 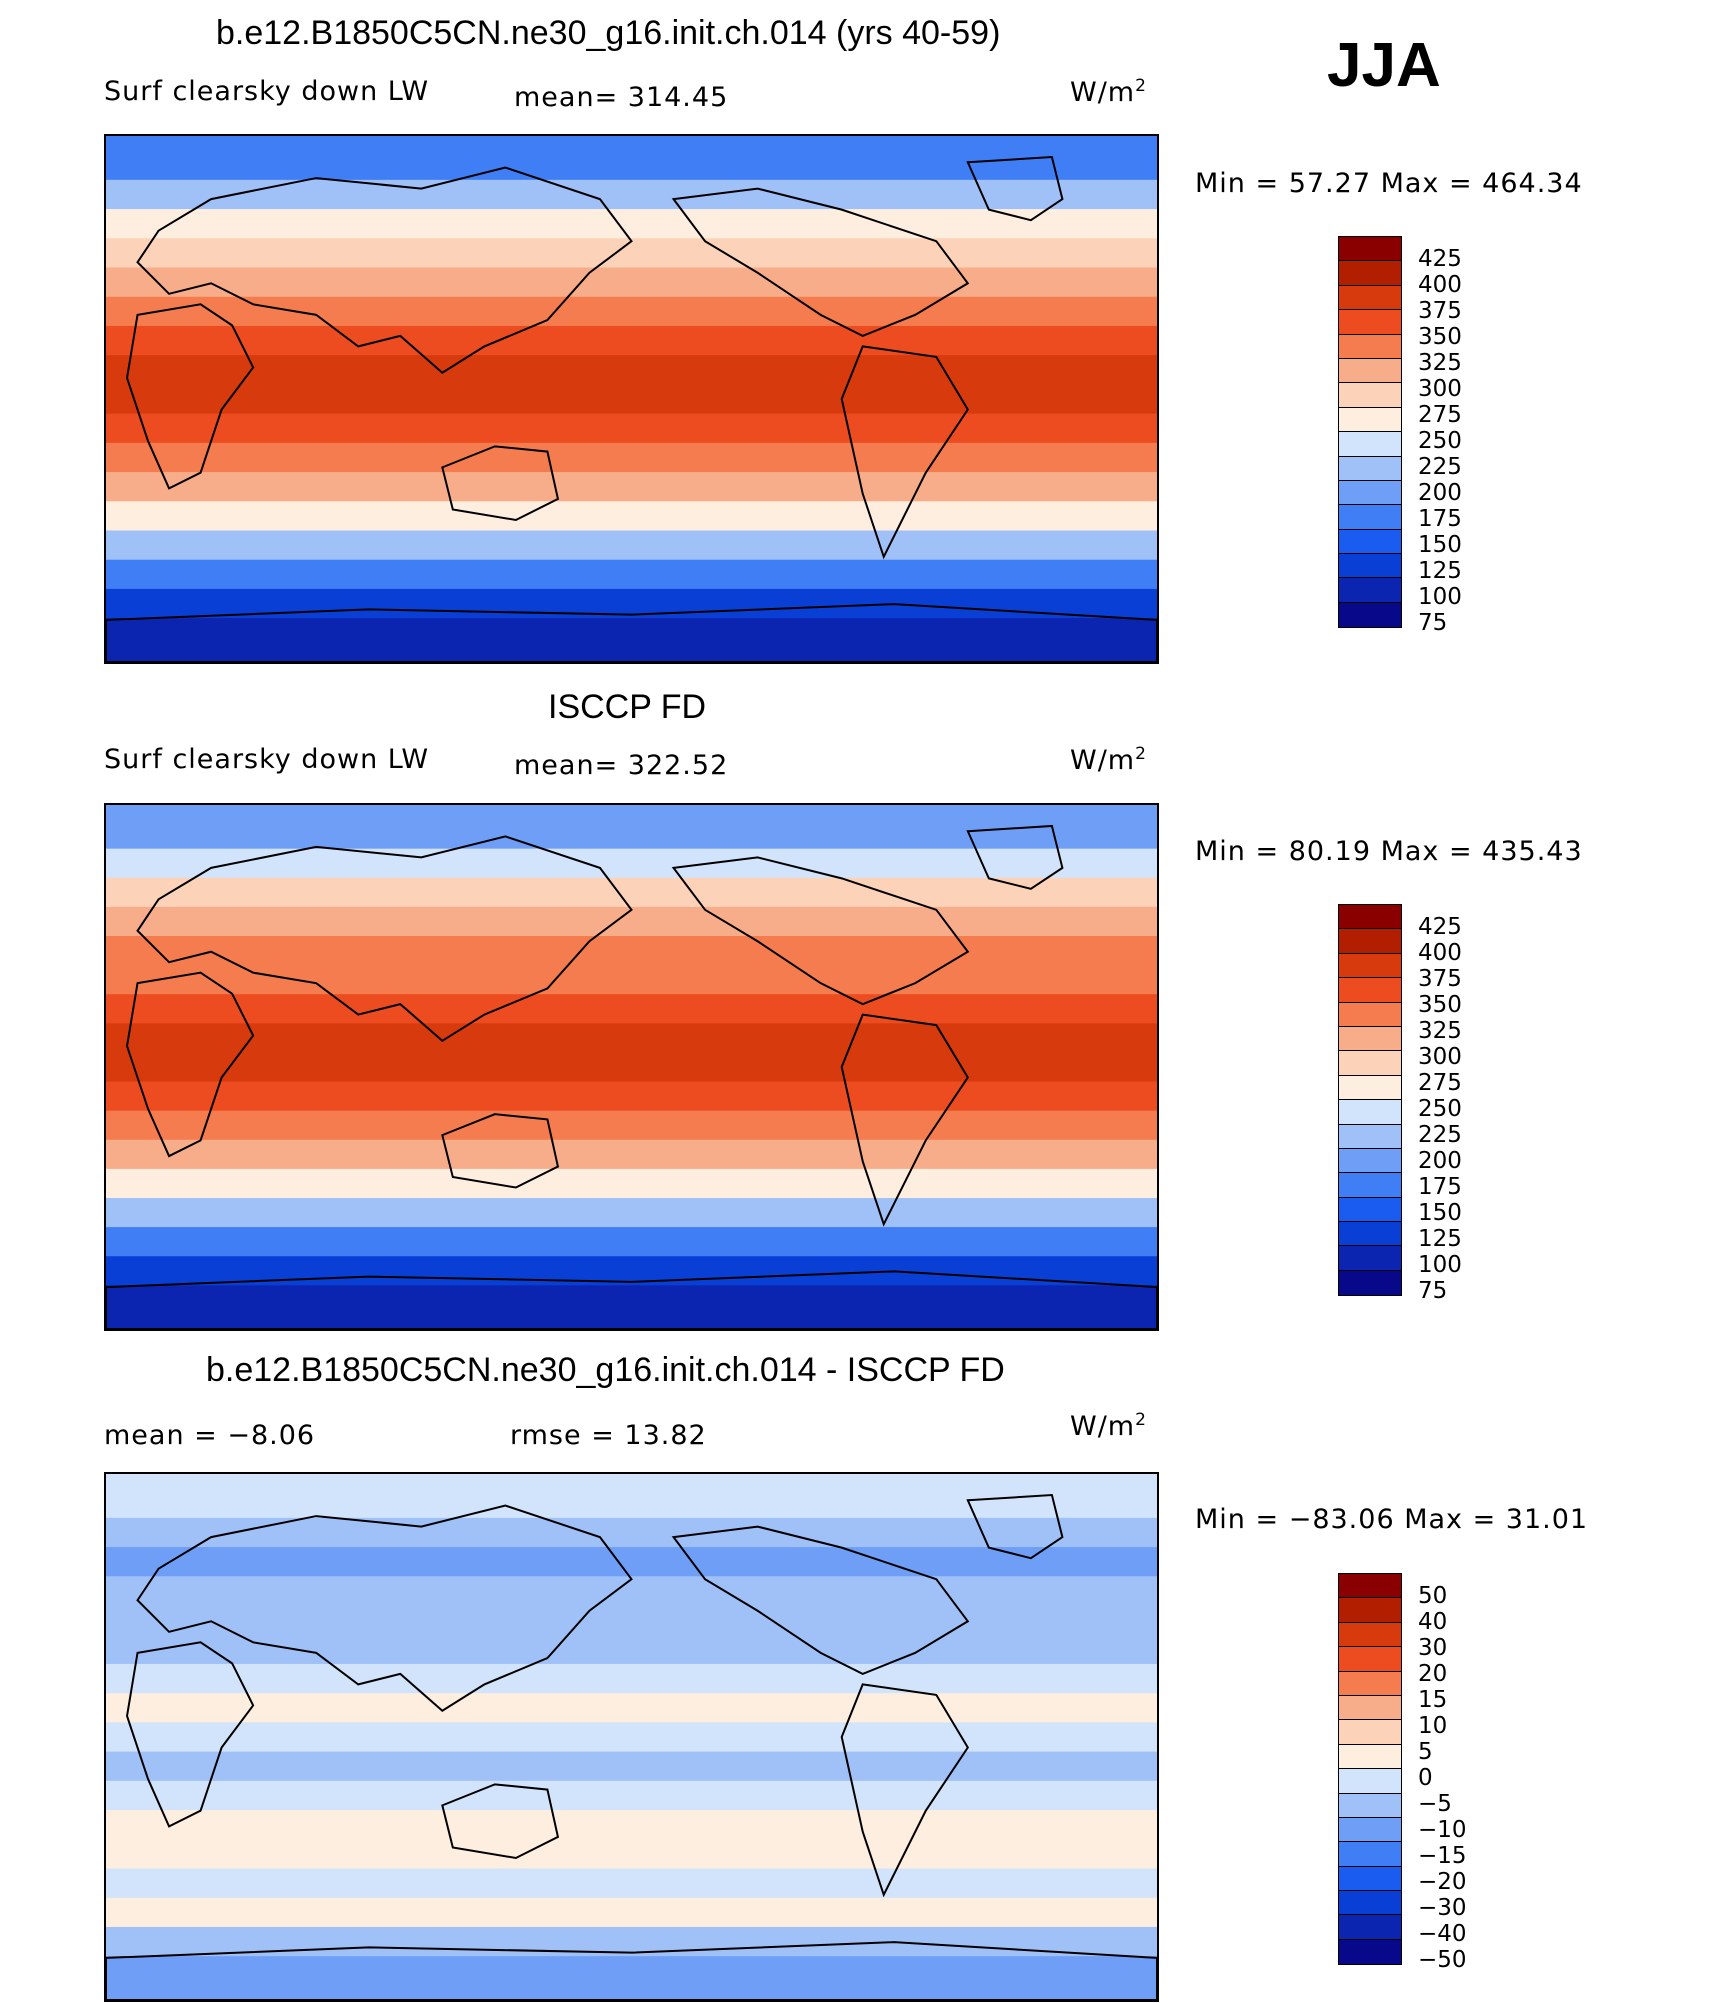 I want to click on panel2-min-max: Min = 80.19 Max = 435.43, so click(x=1389, y=851).